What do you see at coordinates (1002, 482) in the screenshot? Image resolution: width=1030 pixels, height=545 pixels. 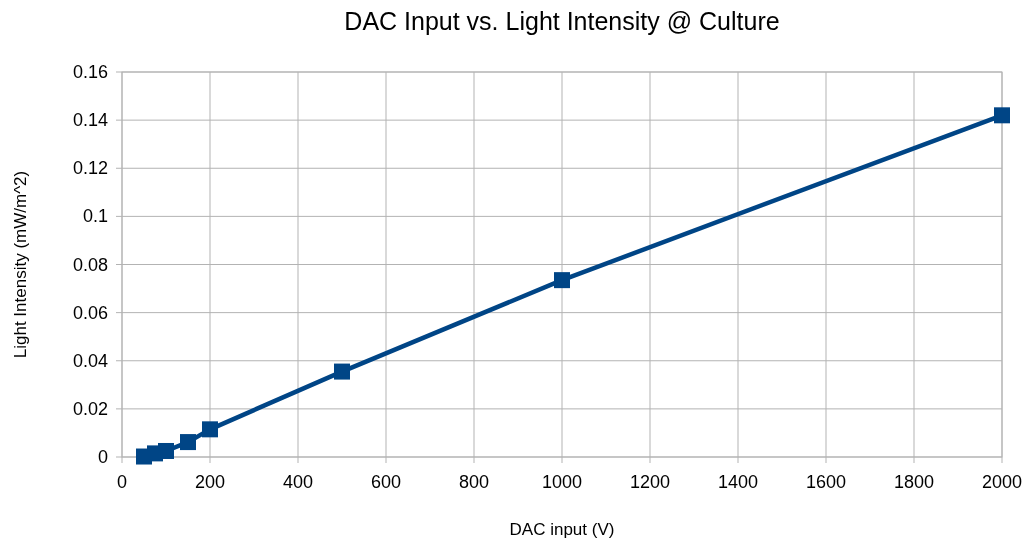 I see `x-tick-label: 2000` at bounding box center [1002, 482].